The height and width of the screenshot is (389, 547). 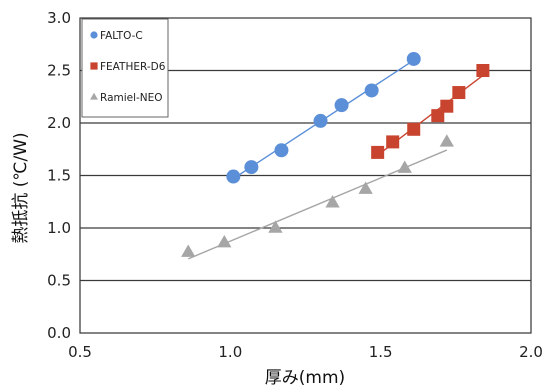 I want to click on legend-marker-ramiel-neo, so click(x=94, y=96).